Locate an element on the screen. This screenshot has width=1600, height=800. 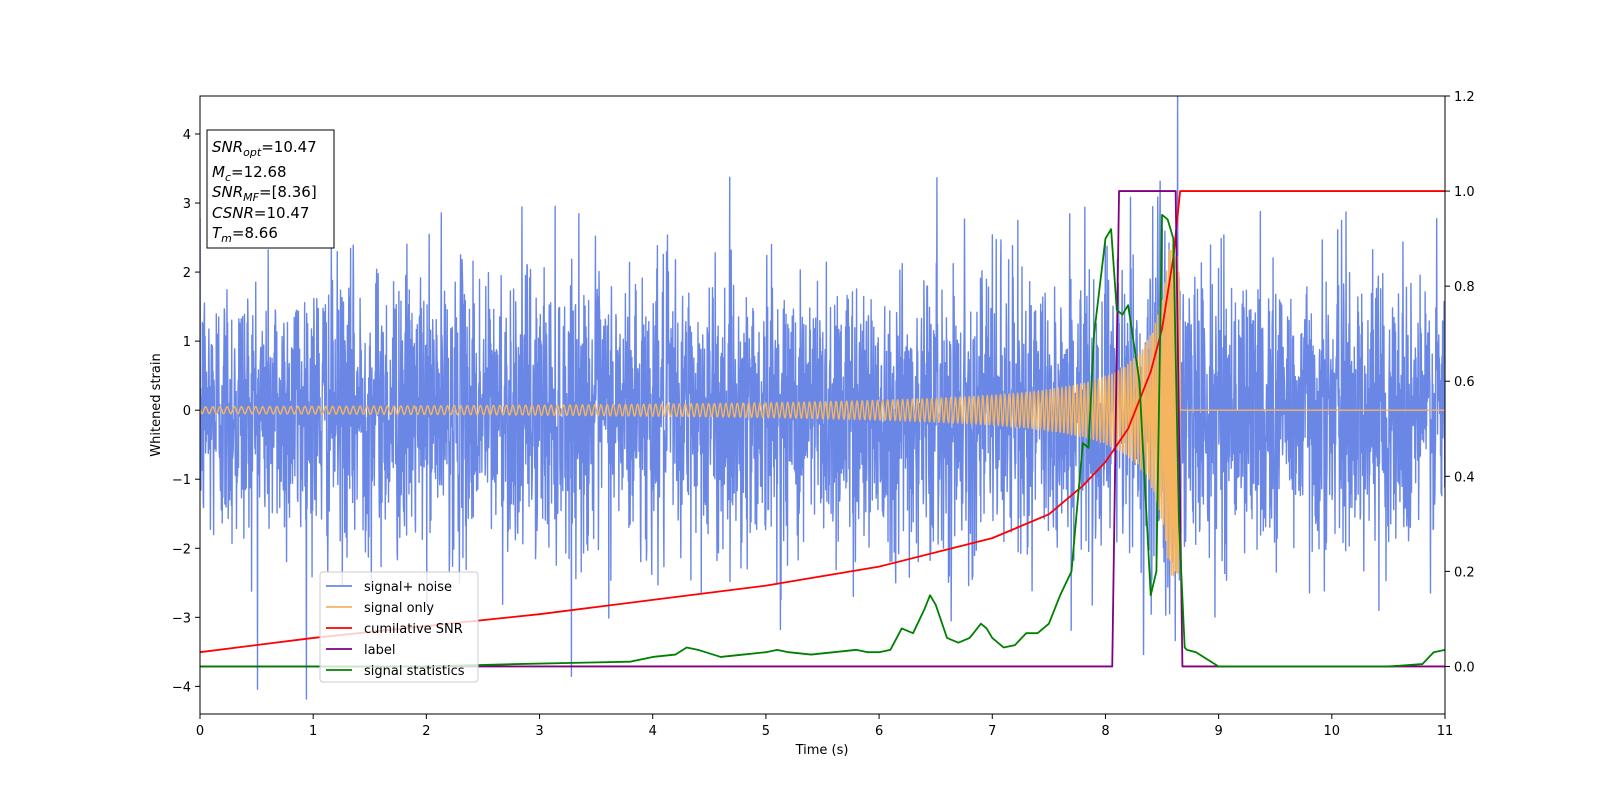
x-tick-label: 9 is located at coordinates (1218, 731).